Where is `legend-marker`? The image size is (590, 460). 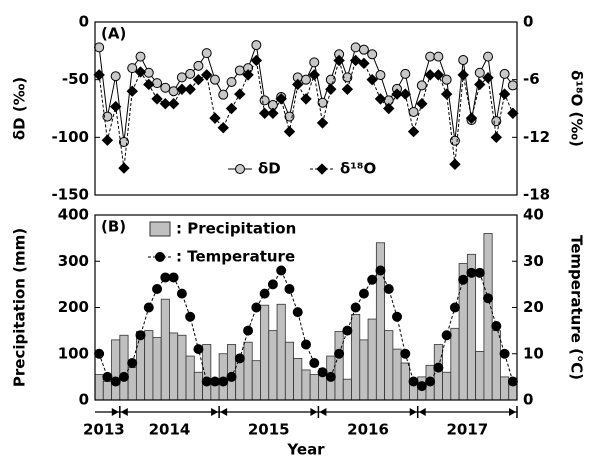 legend-marker is located at coordinates (322, 169).